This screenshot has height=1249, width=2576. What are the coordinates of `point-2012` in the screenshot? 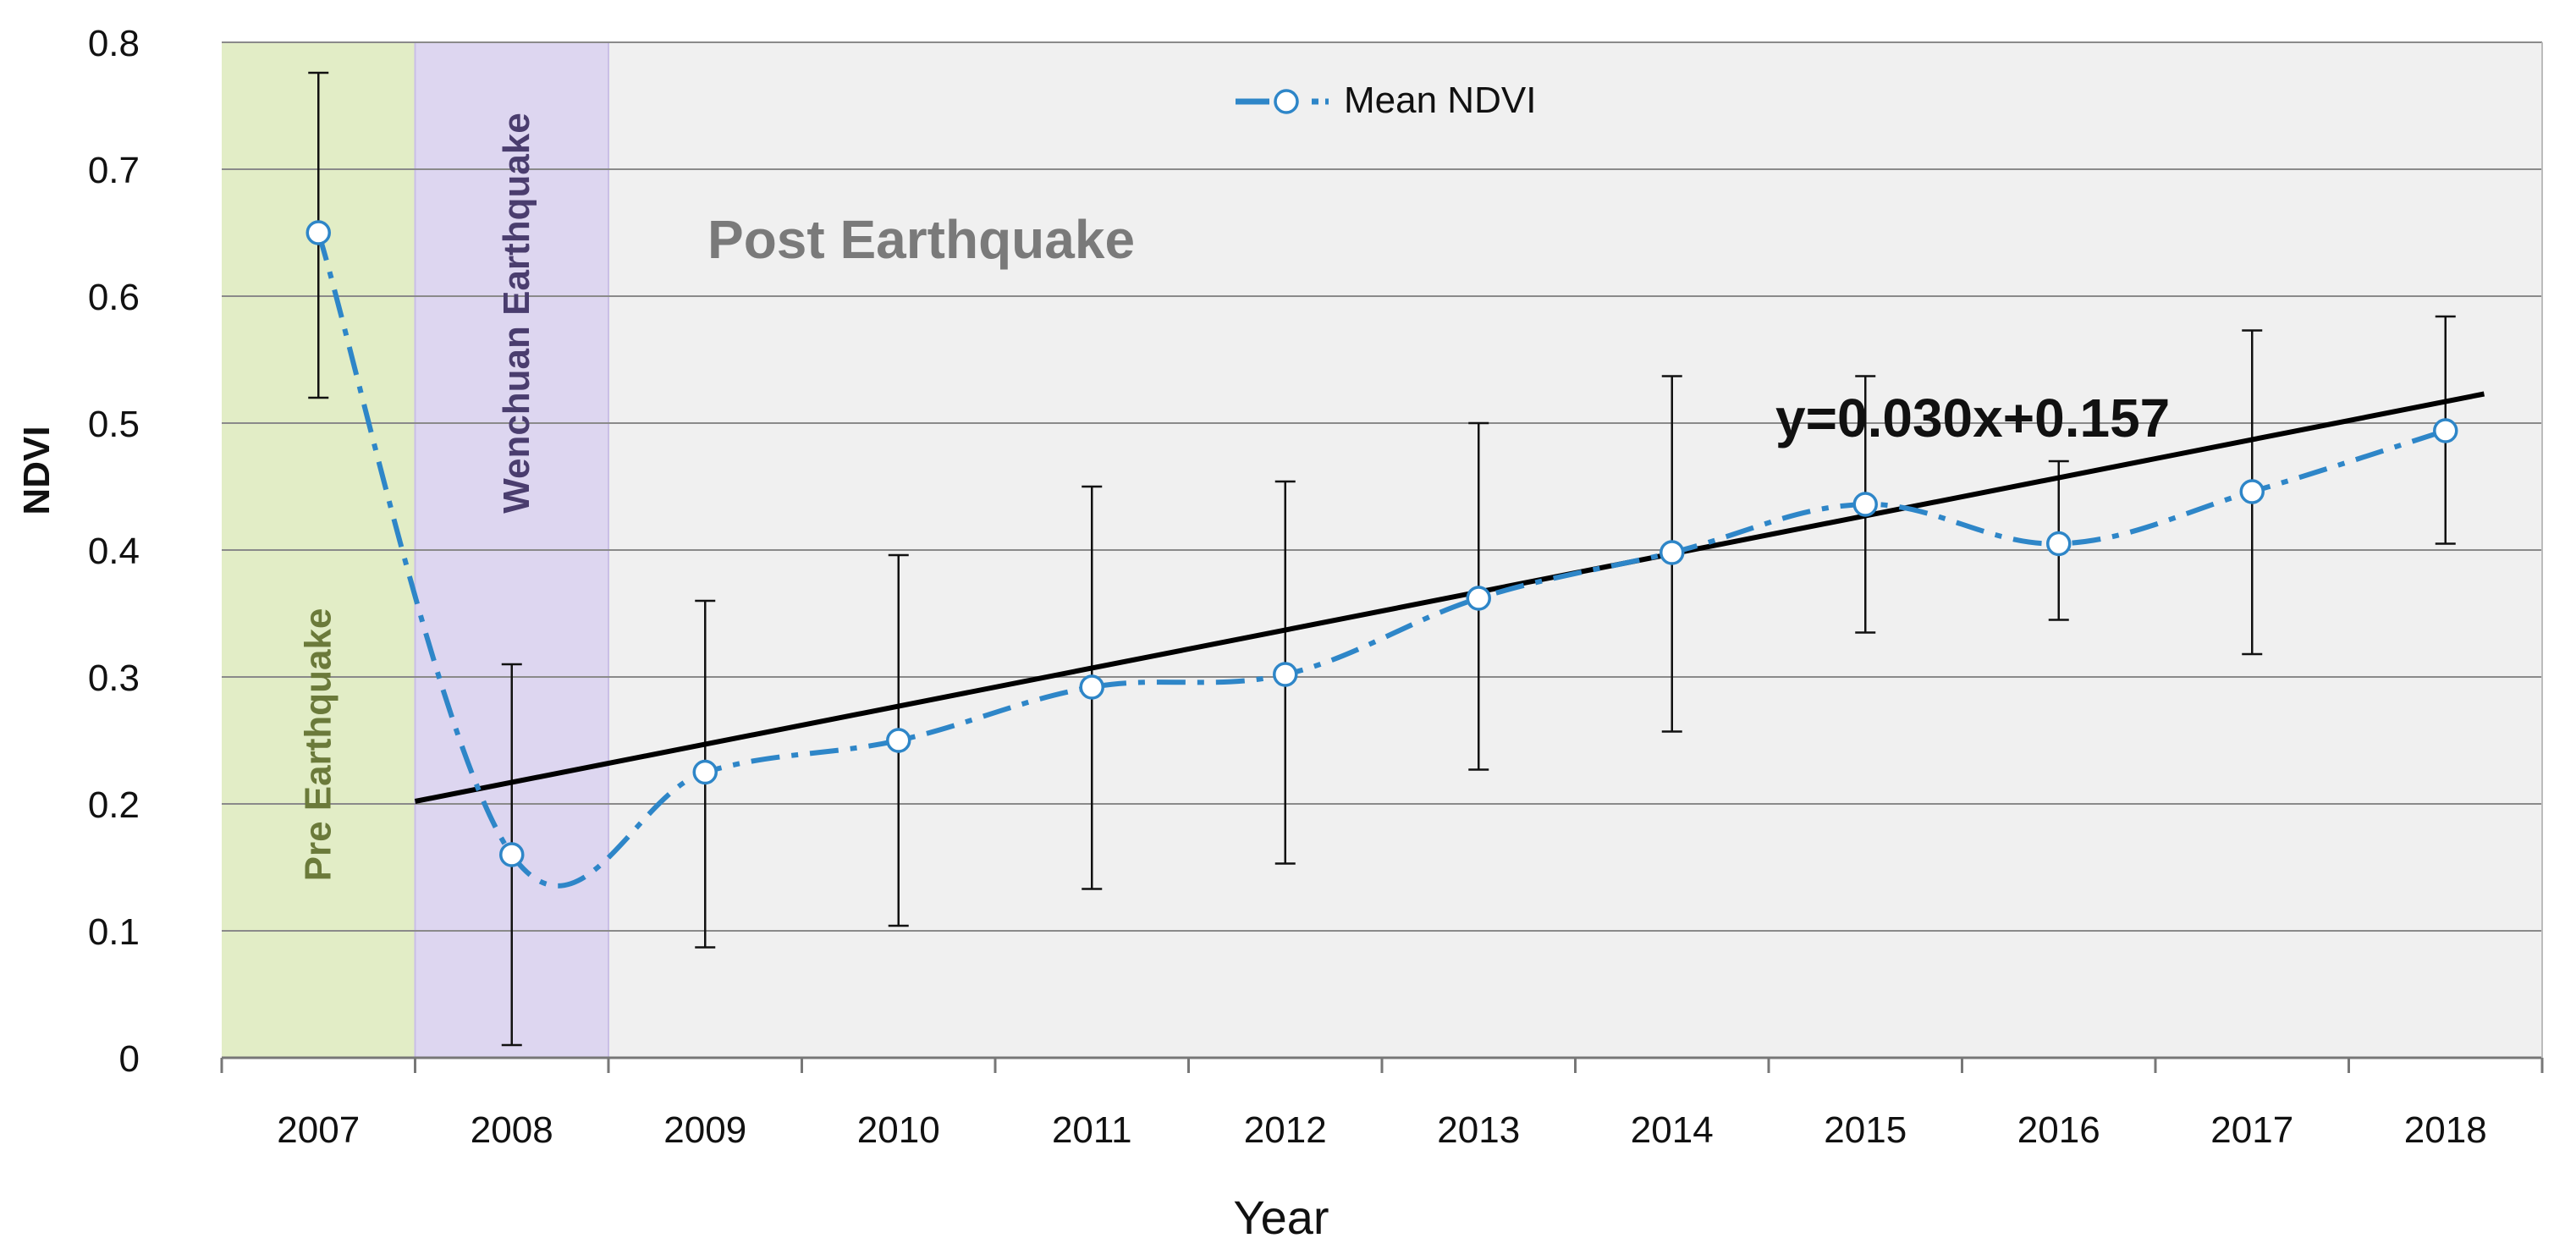 It's located at (1285, 674).